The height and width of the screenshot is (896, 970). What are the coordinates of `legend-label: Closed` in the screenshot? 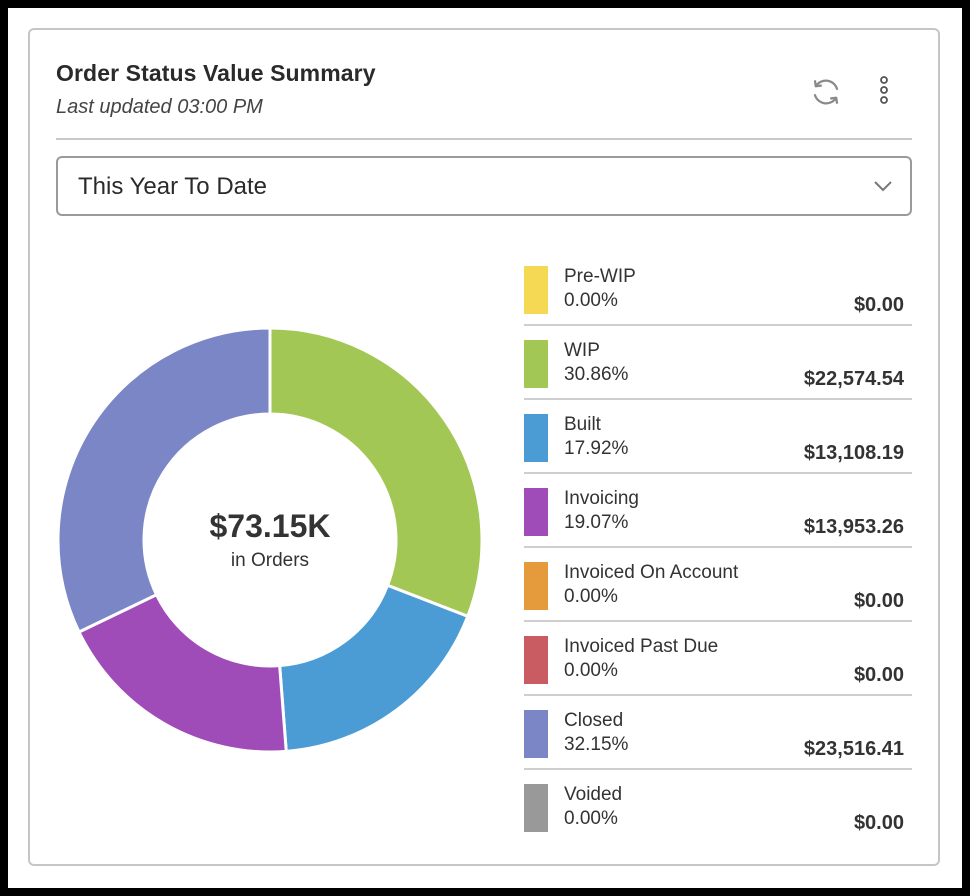 It's located at (594, 720).